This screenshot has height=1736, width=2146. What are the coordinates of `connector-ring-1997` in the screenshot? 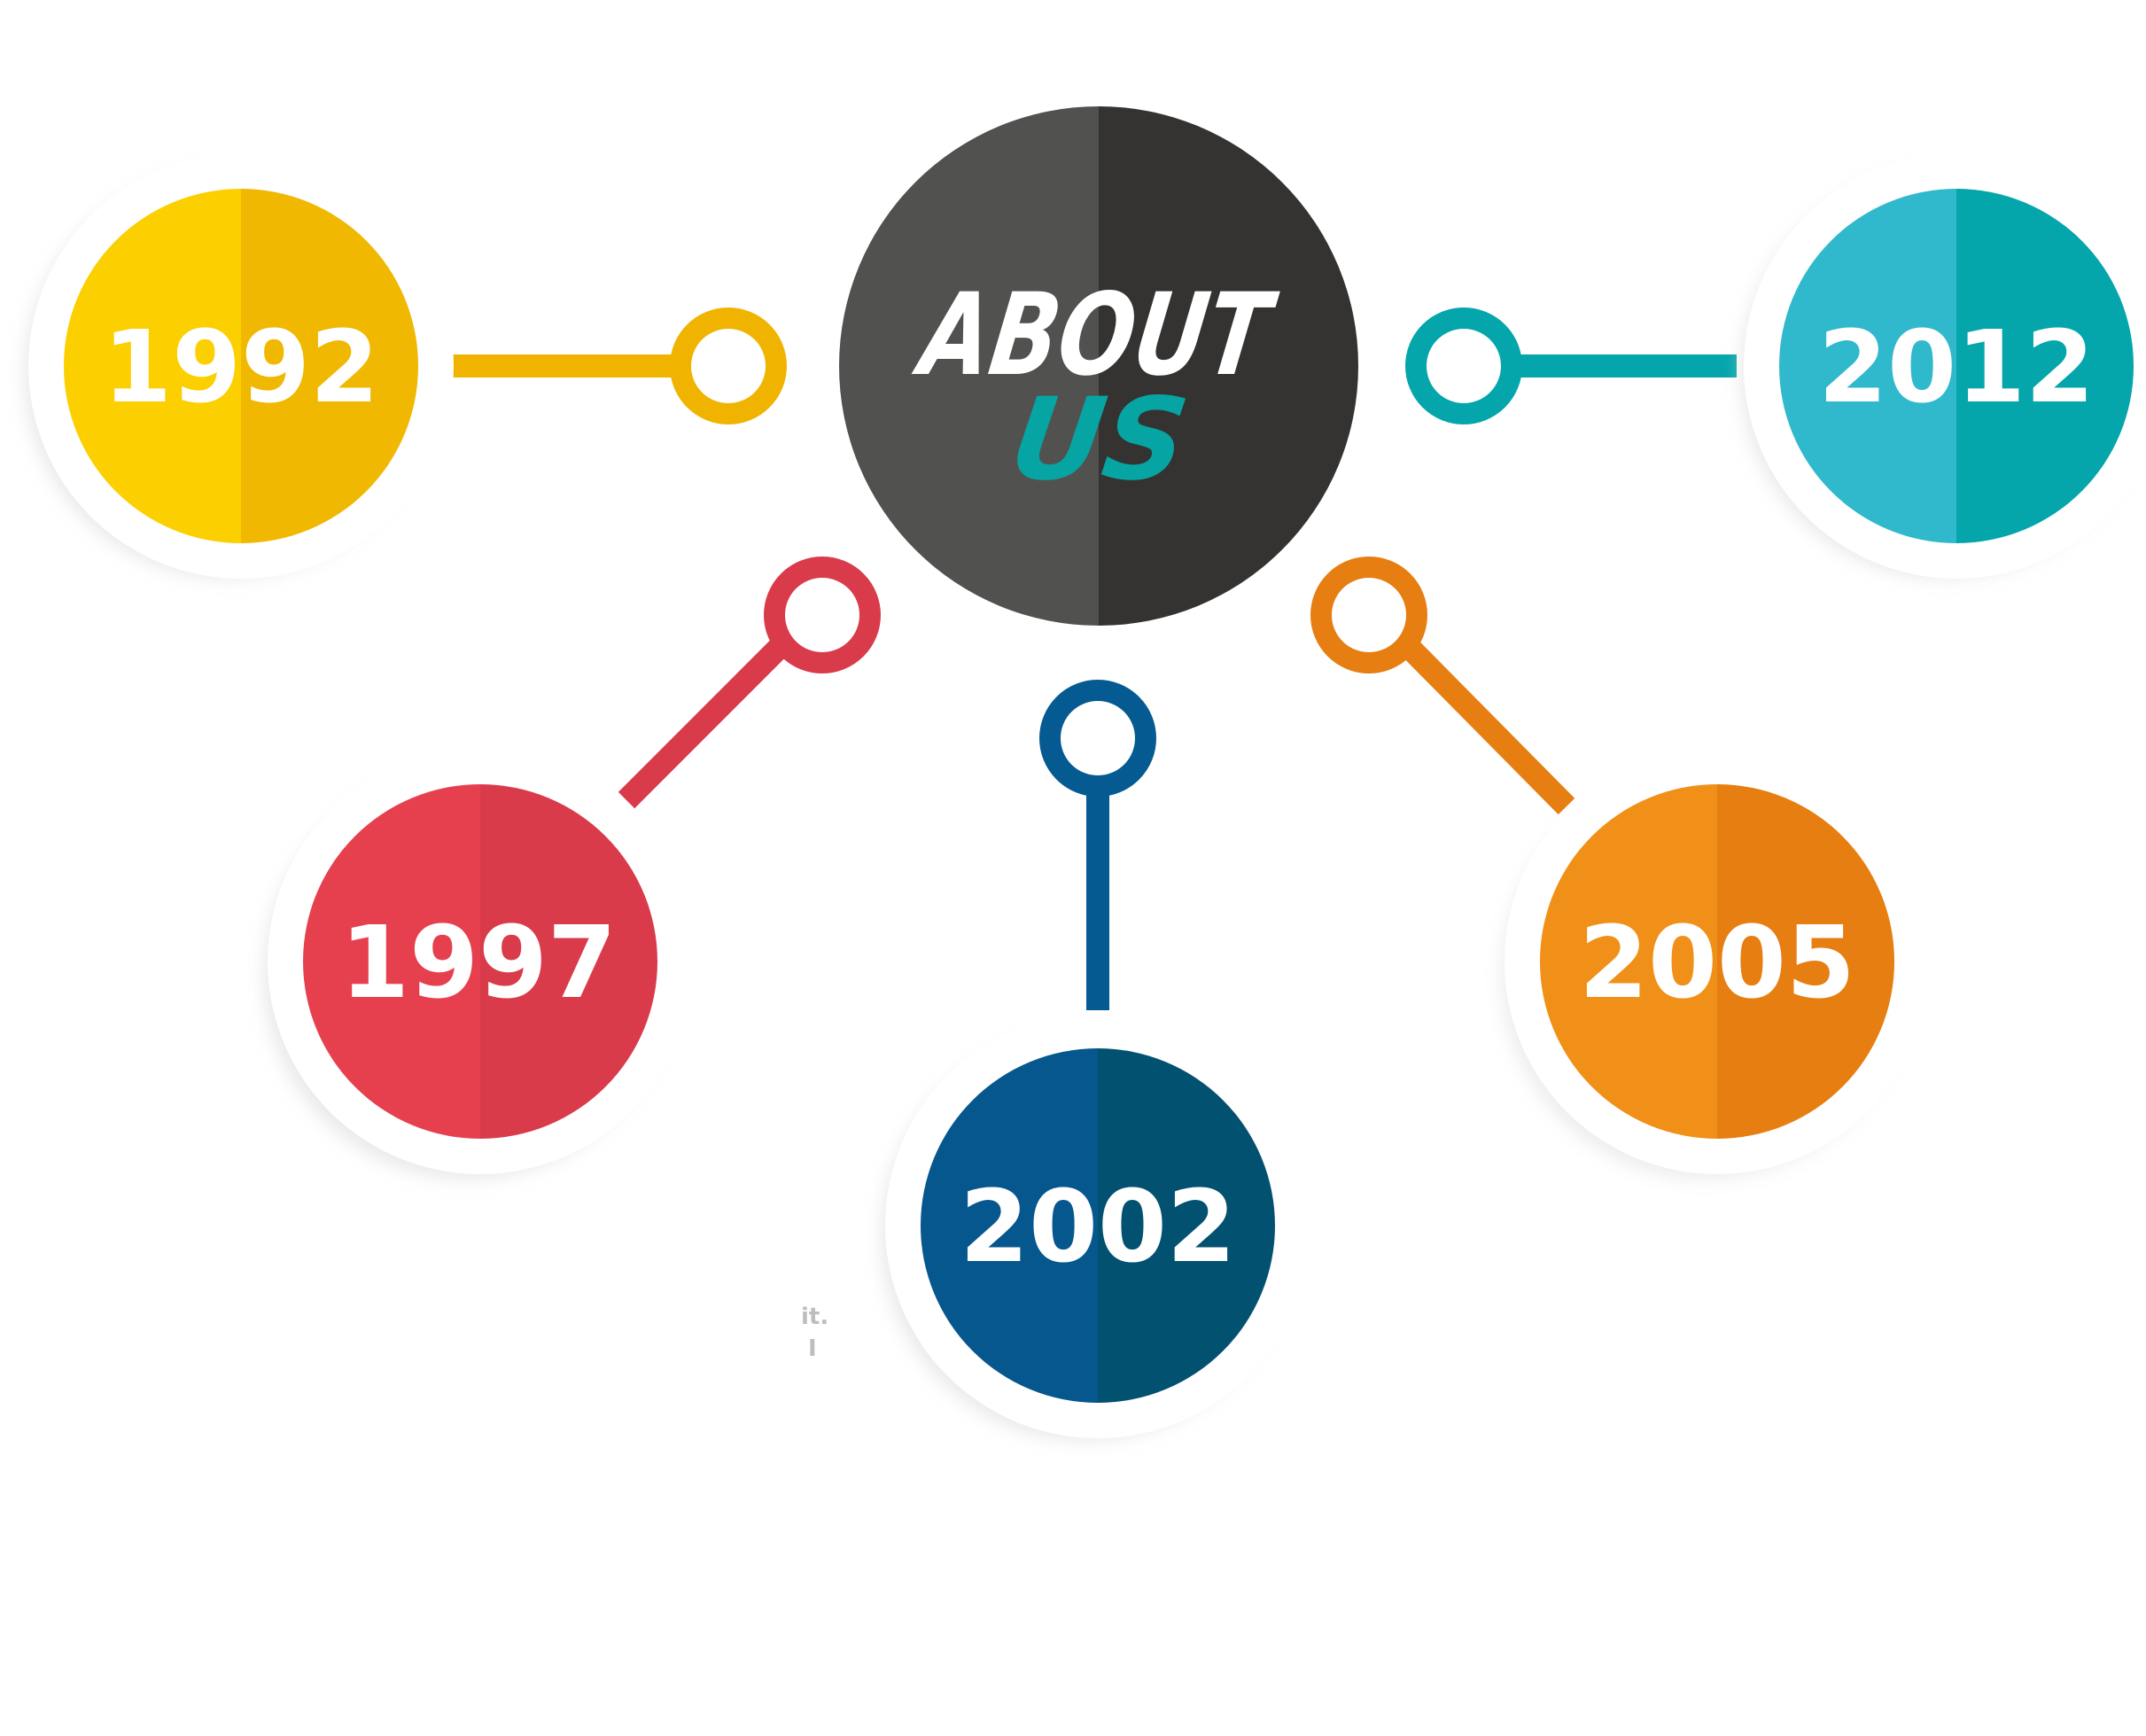 It's located at (822, 615).